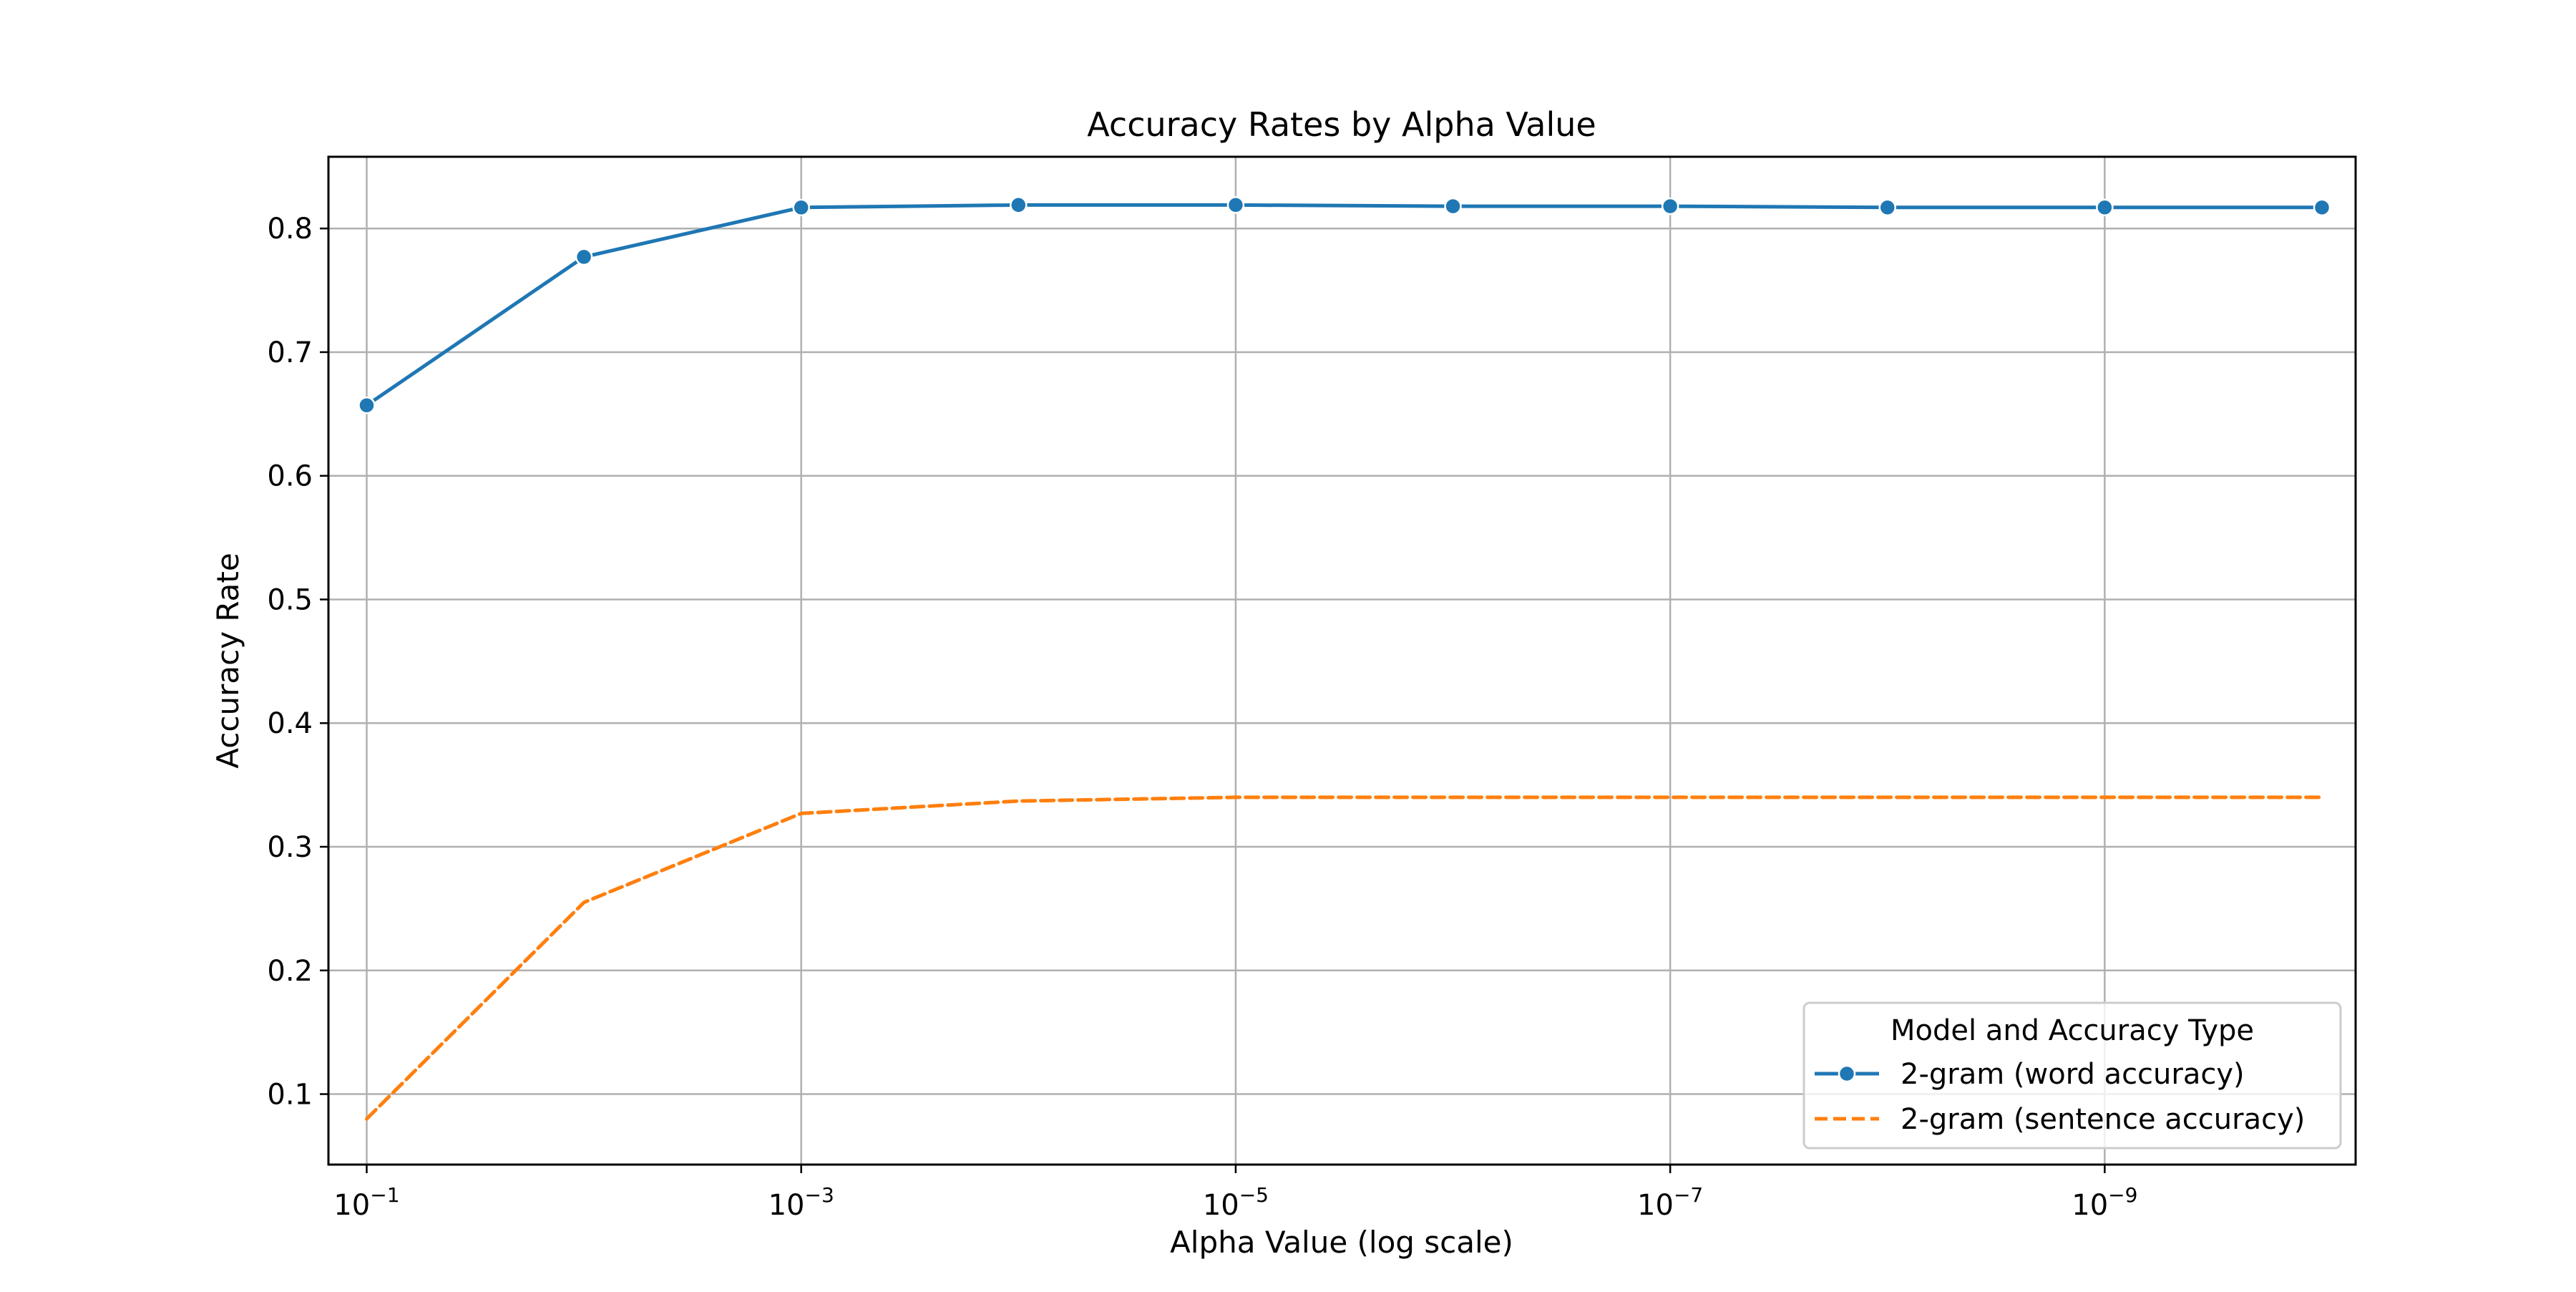 This screenshot has height=1292, width=2576. I want to click on x-tick-label: 10⁻⁹, so click(2104, 1202).